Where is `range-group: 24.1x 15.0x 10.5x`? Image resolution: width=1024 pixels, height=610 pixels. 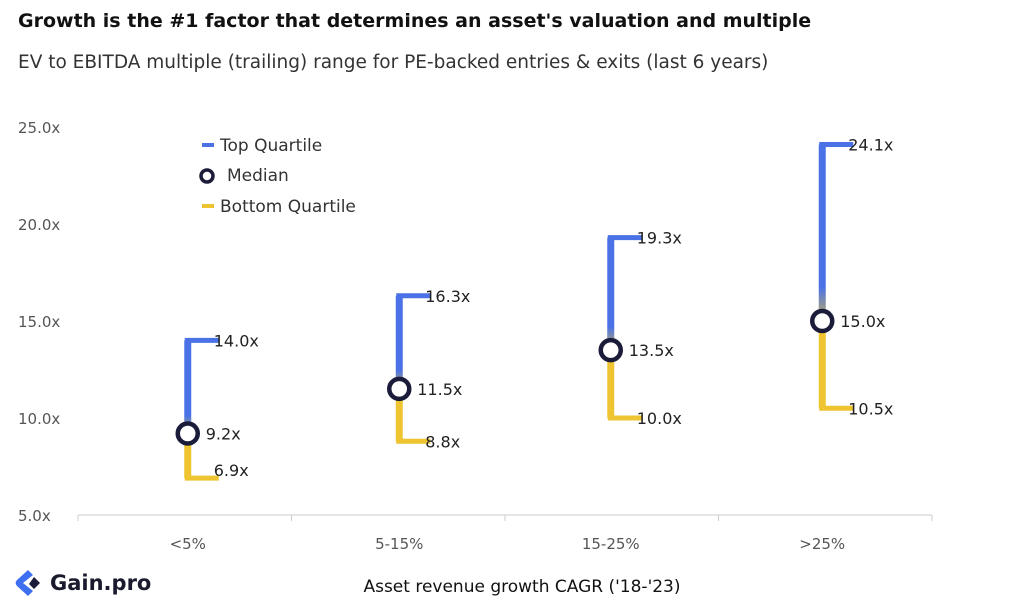
range-group: 24.1x 15.0x 10.5x is located at coordinates (851, 276).